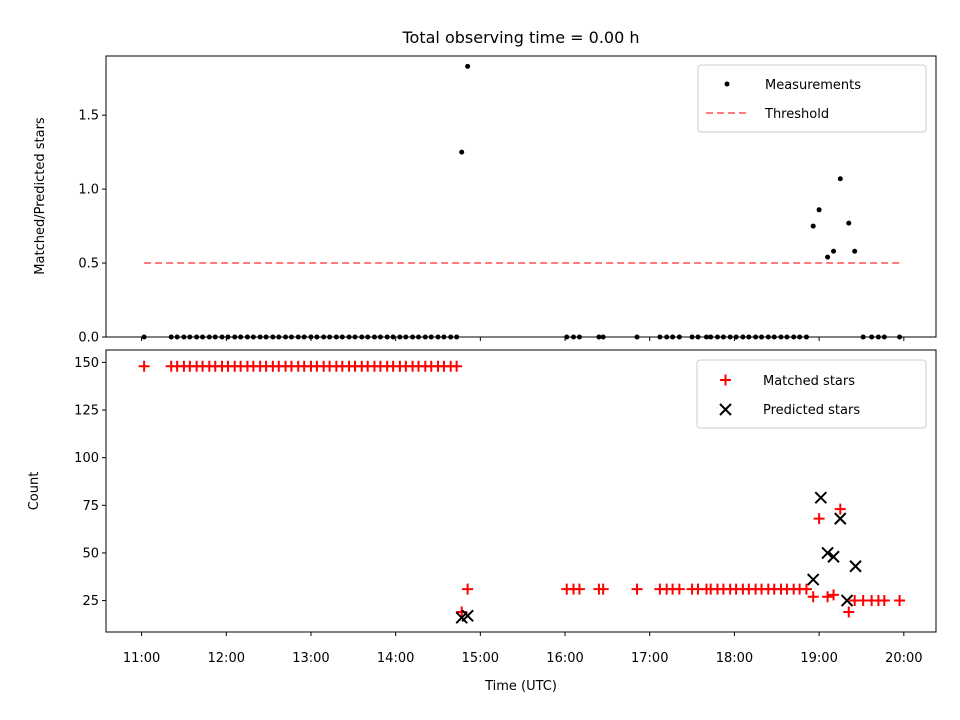  I want to click on x-tick-label: 19:00, so click(818, 658).